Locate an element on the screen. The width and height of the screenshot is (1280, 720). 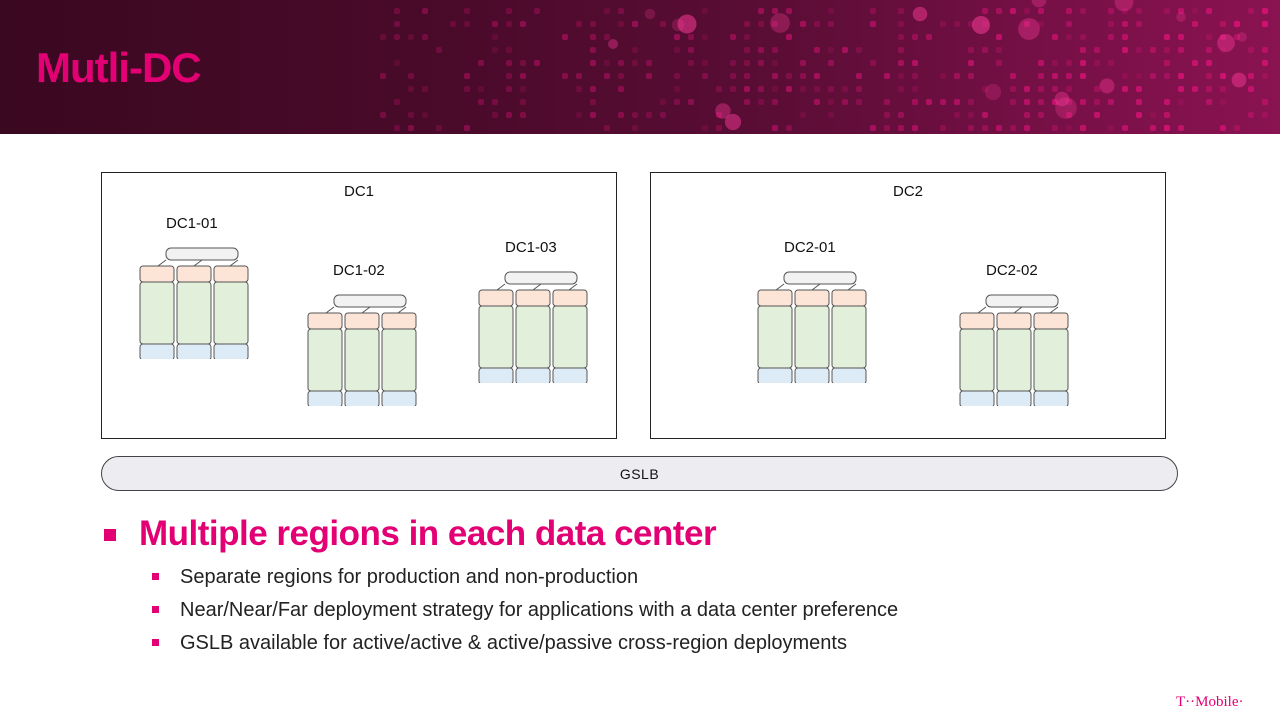
region-label: DC1-01 is located at coordinates (192, 223).